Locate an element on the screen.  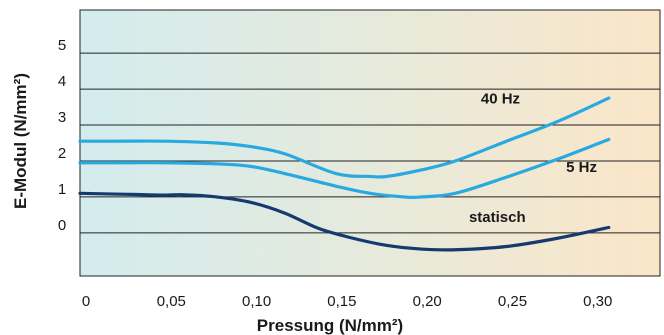
series-annotation: statisch is located at coordinates (497, 217).